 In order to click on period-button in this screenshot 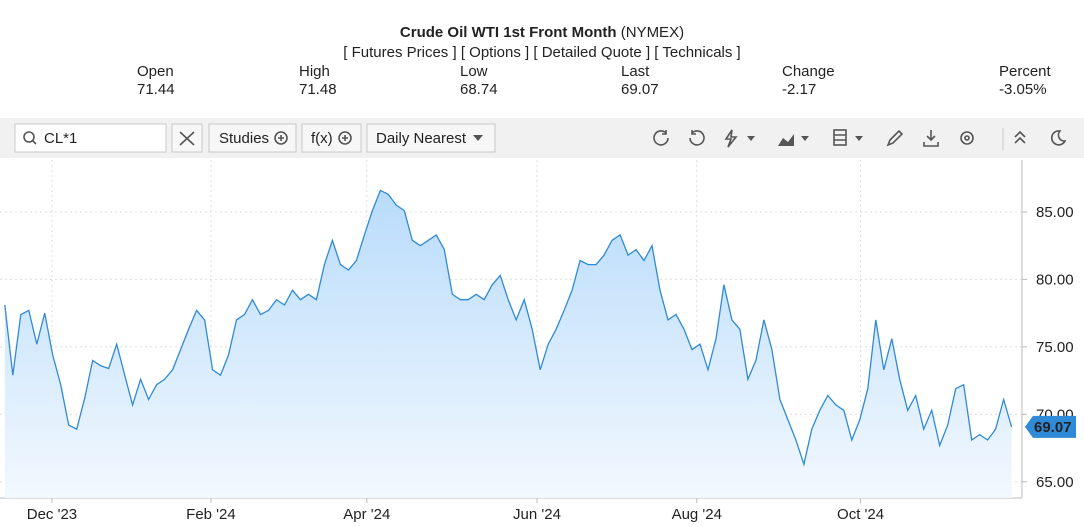, I will do `click(431, 138)`.